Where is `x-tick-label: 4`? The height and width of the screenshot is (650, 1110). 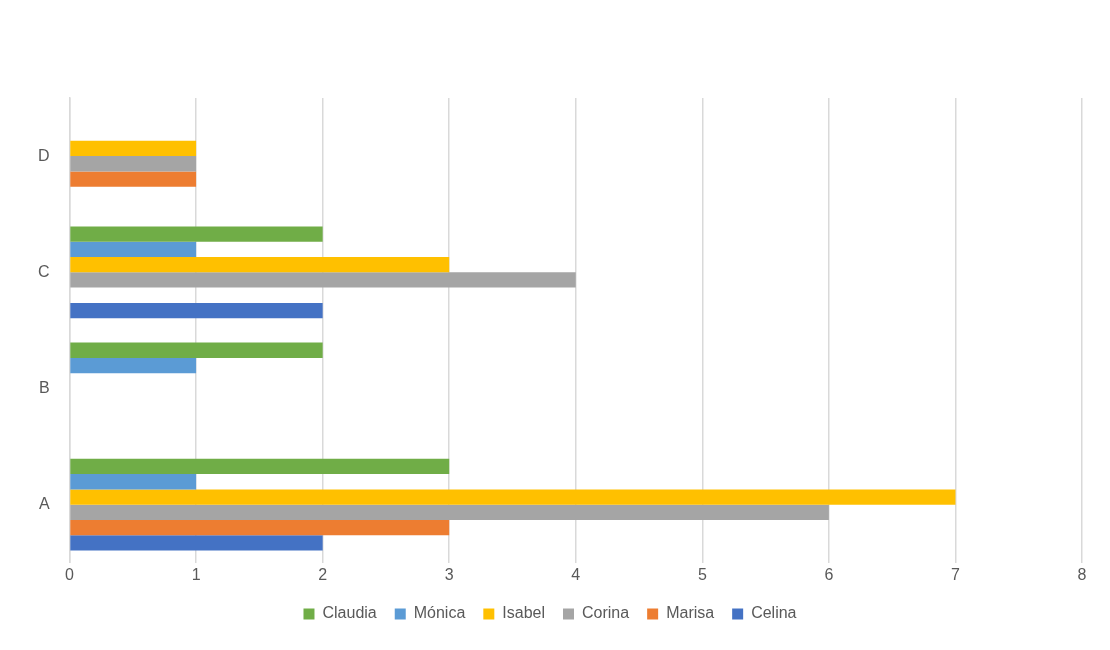
x-tick-label: 4 is located at coordinates (576, 574).